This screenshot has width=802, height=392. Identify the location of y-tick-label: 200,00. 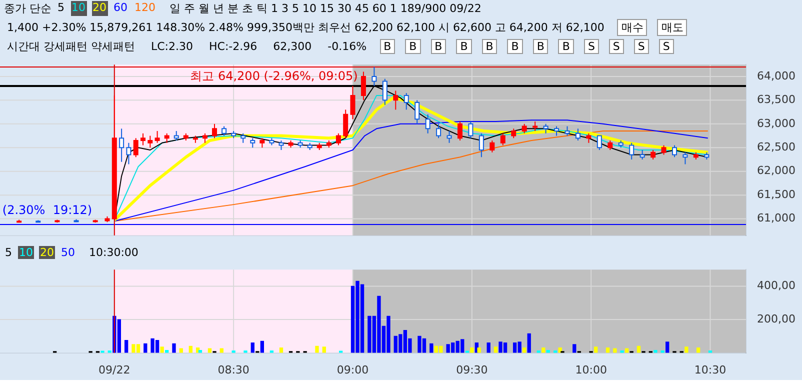
(776, 319).